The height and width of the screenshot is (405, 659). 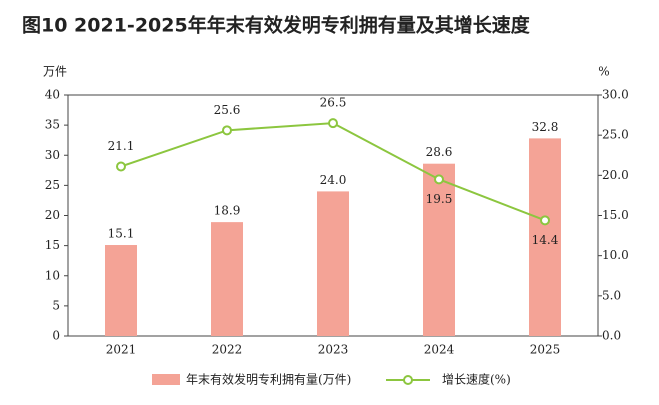 What do you see at coordinates (545, 350) in the screenshot?
I see `x-tick-label: 2025` at bounding box center [545, 350].